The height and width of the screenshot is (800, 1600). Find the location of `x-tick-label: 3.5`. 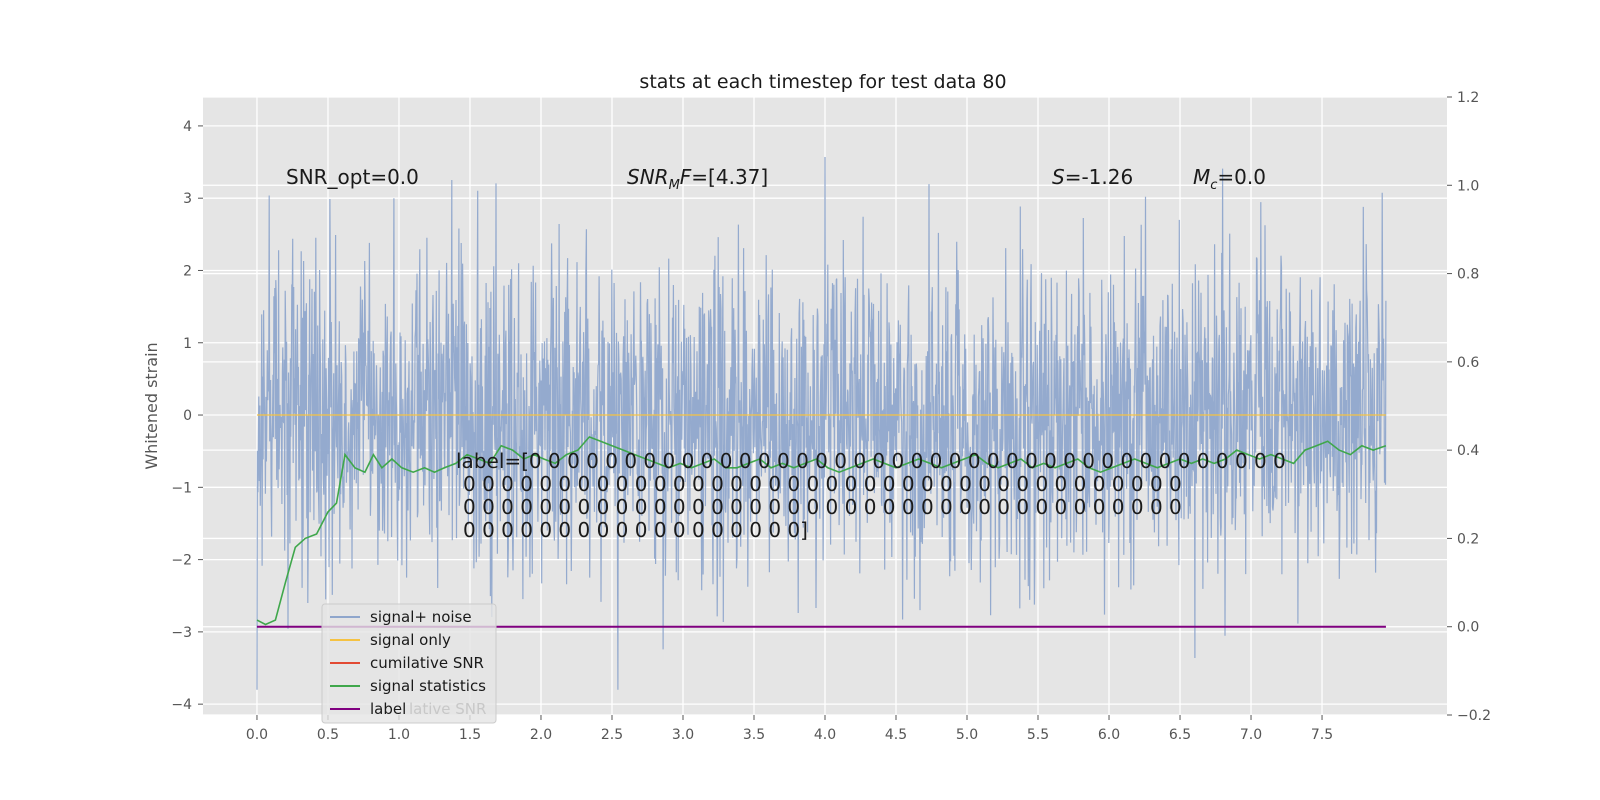

x-tick-label: 3.5 is located at coordinates (754, 735).